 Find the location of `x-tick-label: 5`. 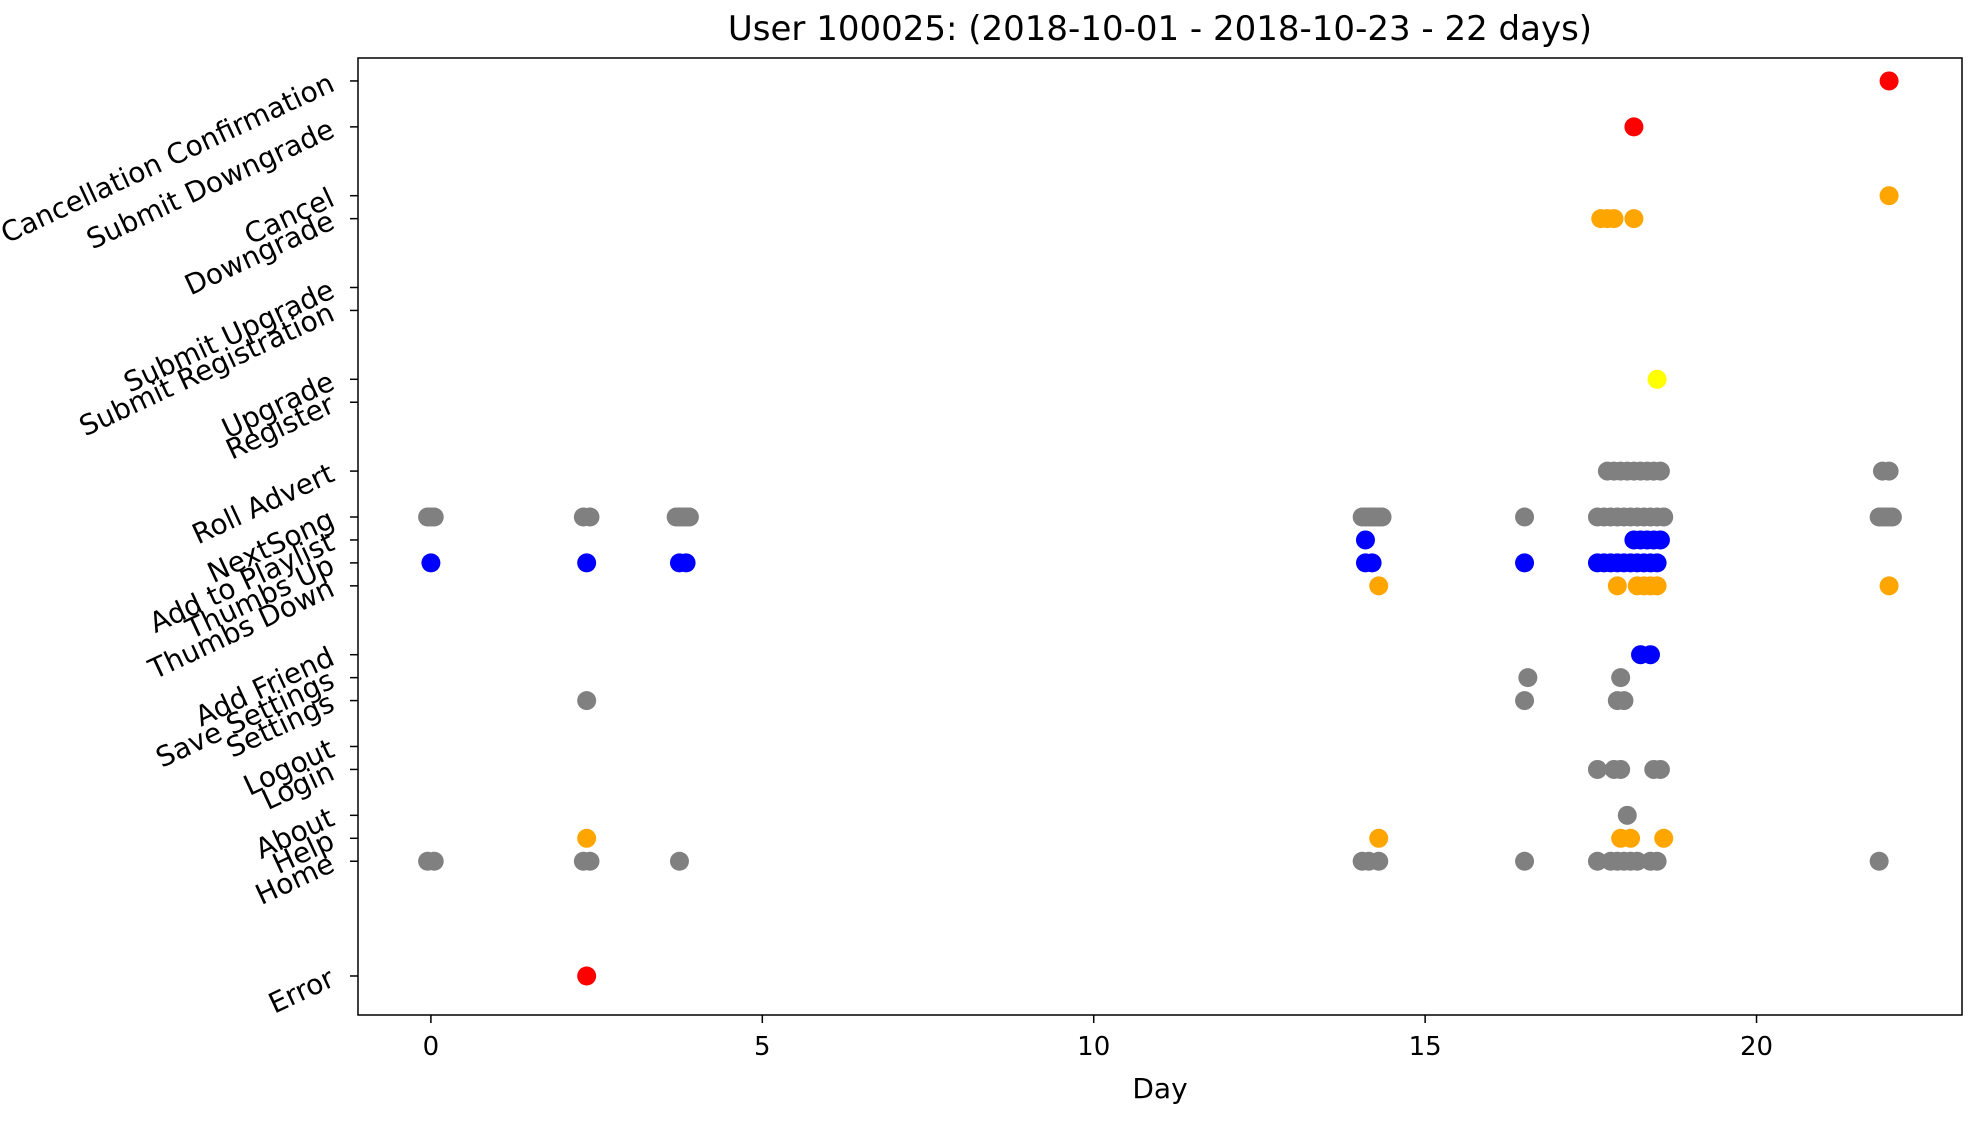

x-tick-label: 5 is located at coordinates (762, 1047).